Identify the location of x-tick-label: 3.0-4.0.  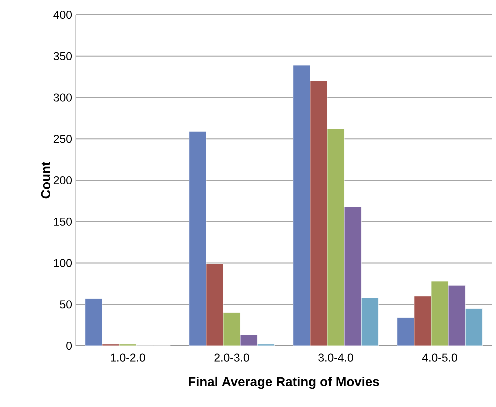
(336, 358).